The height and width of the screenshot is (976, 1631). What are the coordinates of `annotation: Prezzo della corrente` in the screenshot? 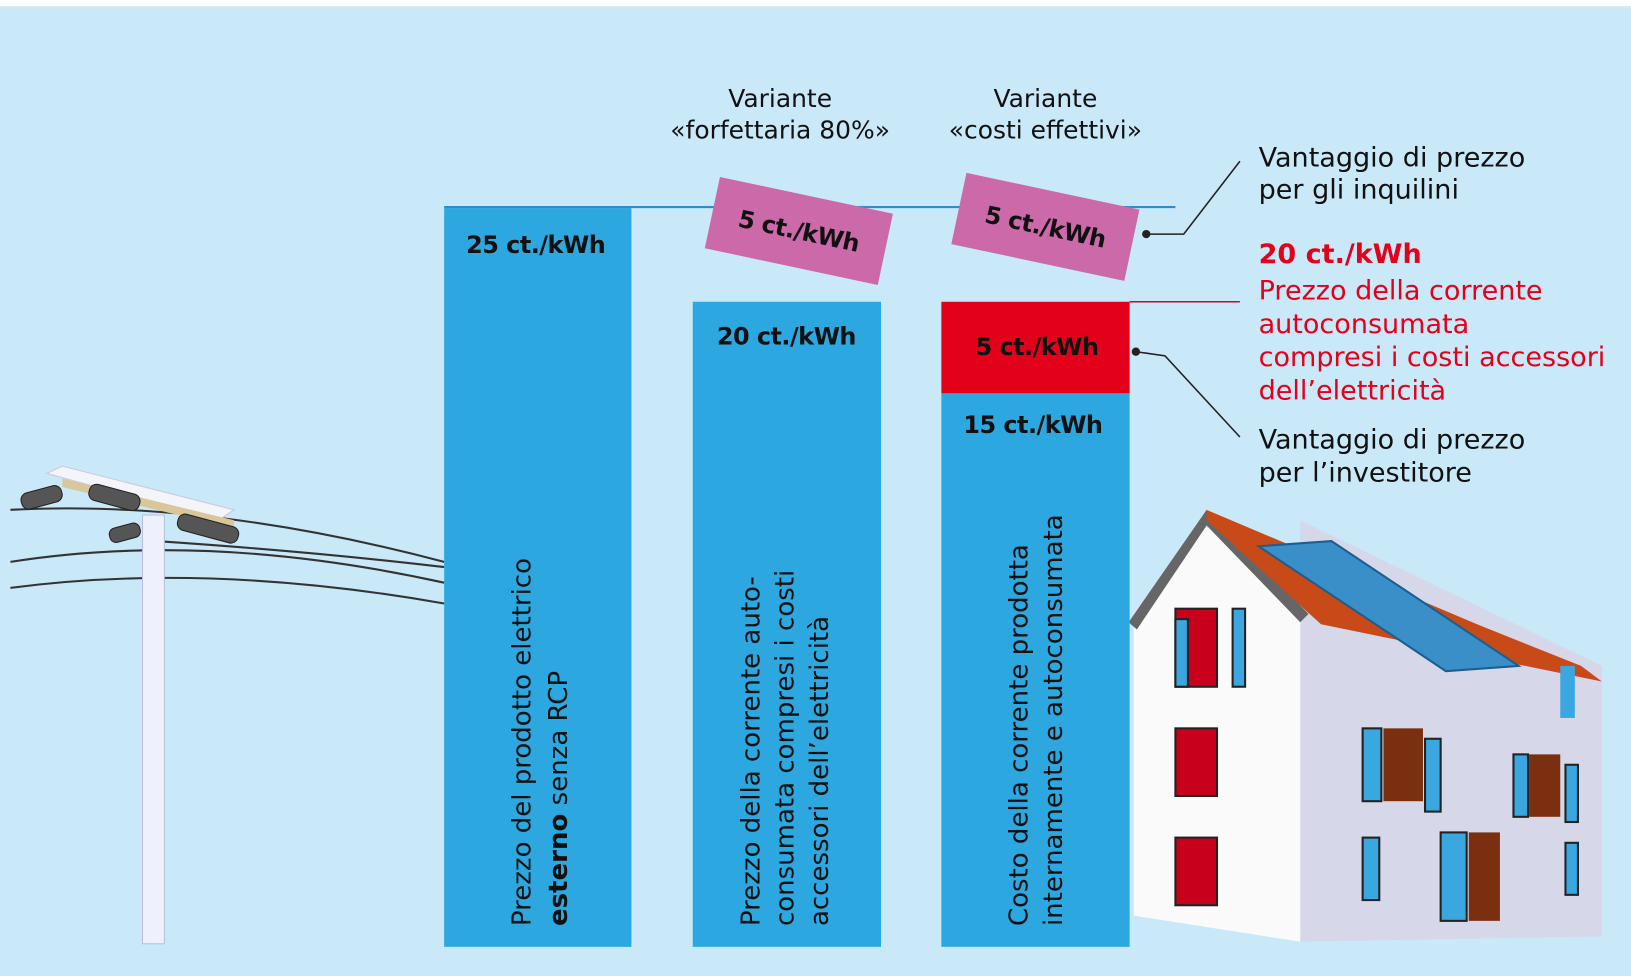 It's located at (1401, 291).